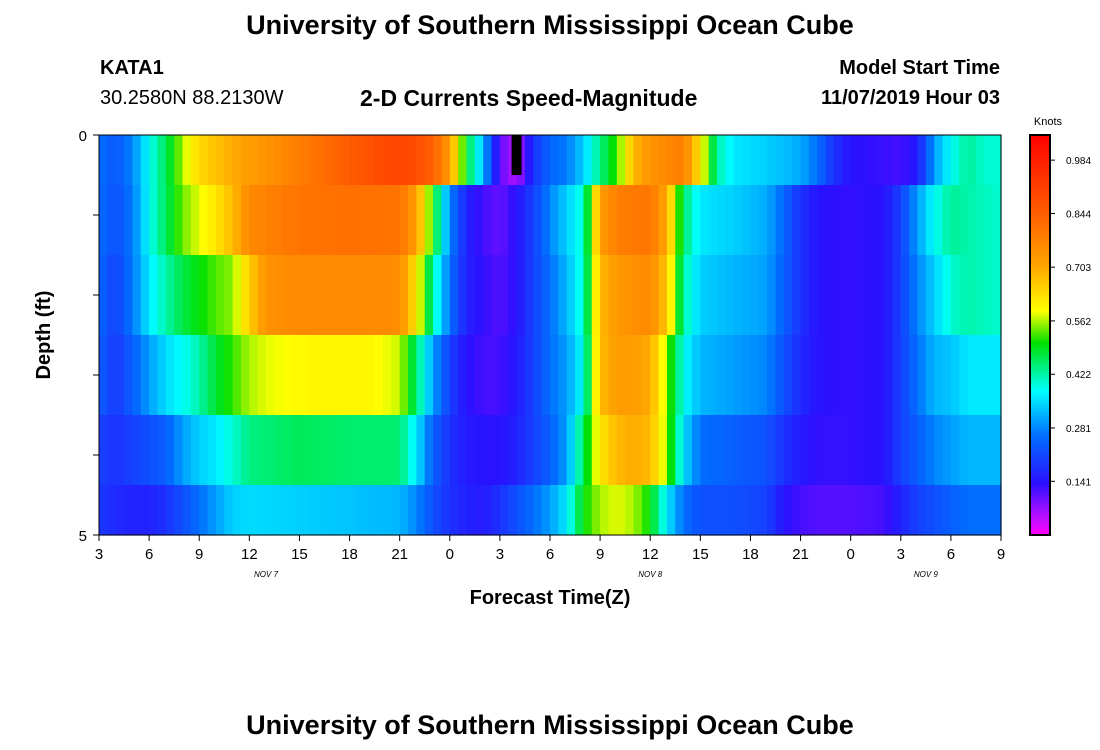 The height and width of the screenshot is (750, 1100). I want to click on x-tick-label: 0, so click(850, 554).